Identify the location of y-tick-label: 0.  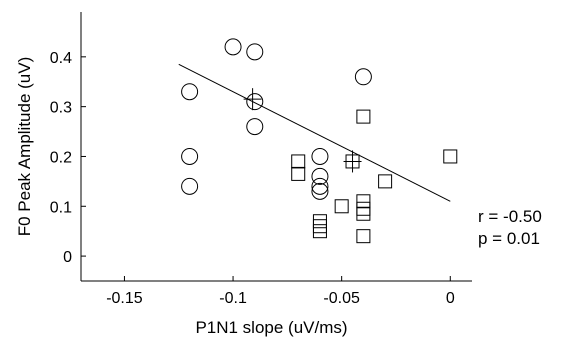
(67, 257).